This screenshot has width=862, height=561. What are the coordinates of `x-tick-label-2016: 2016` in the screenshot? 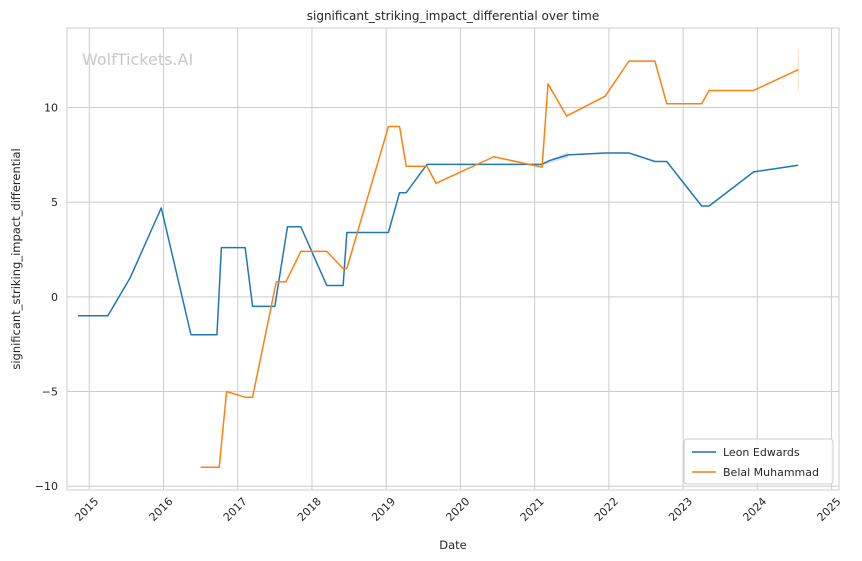 It's located at (161, 509).